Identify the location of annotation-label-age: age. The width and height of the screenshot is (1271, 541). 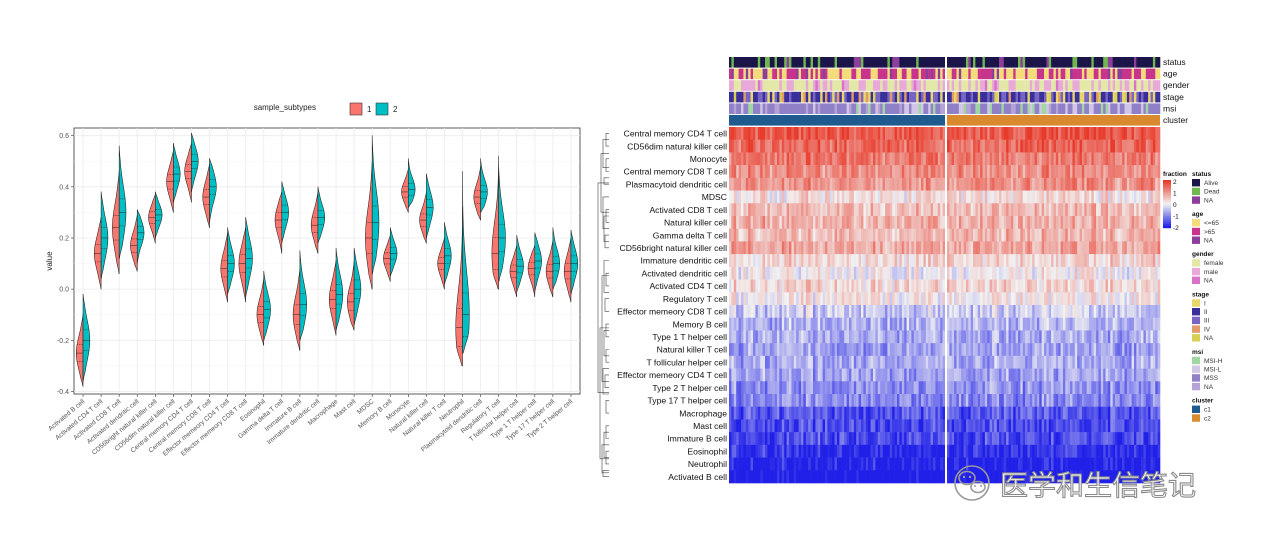
(1170, 74).